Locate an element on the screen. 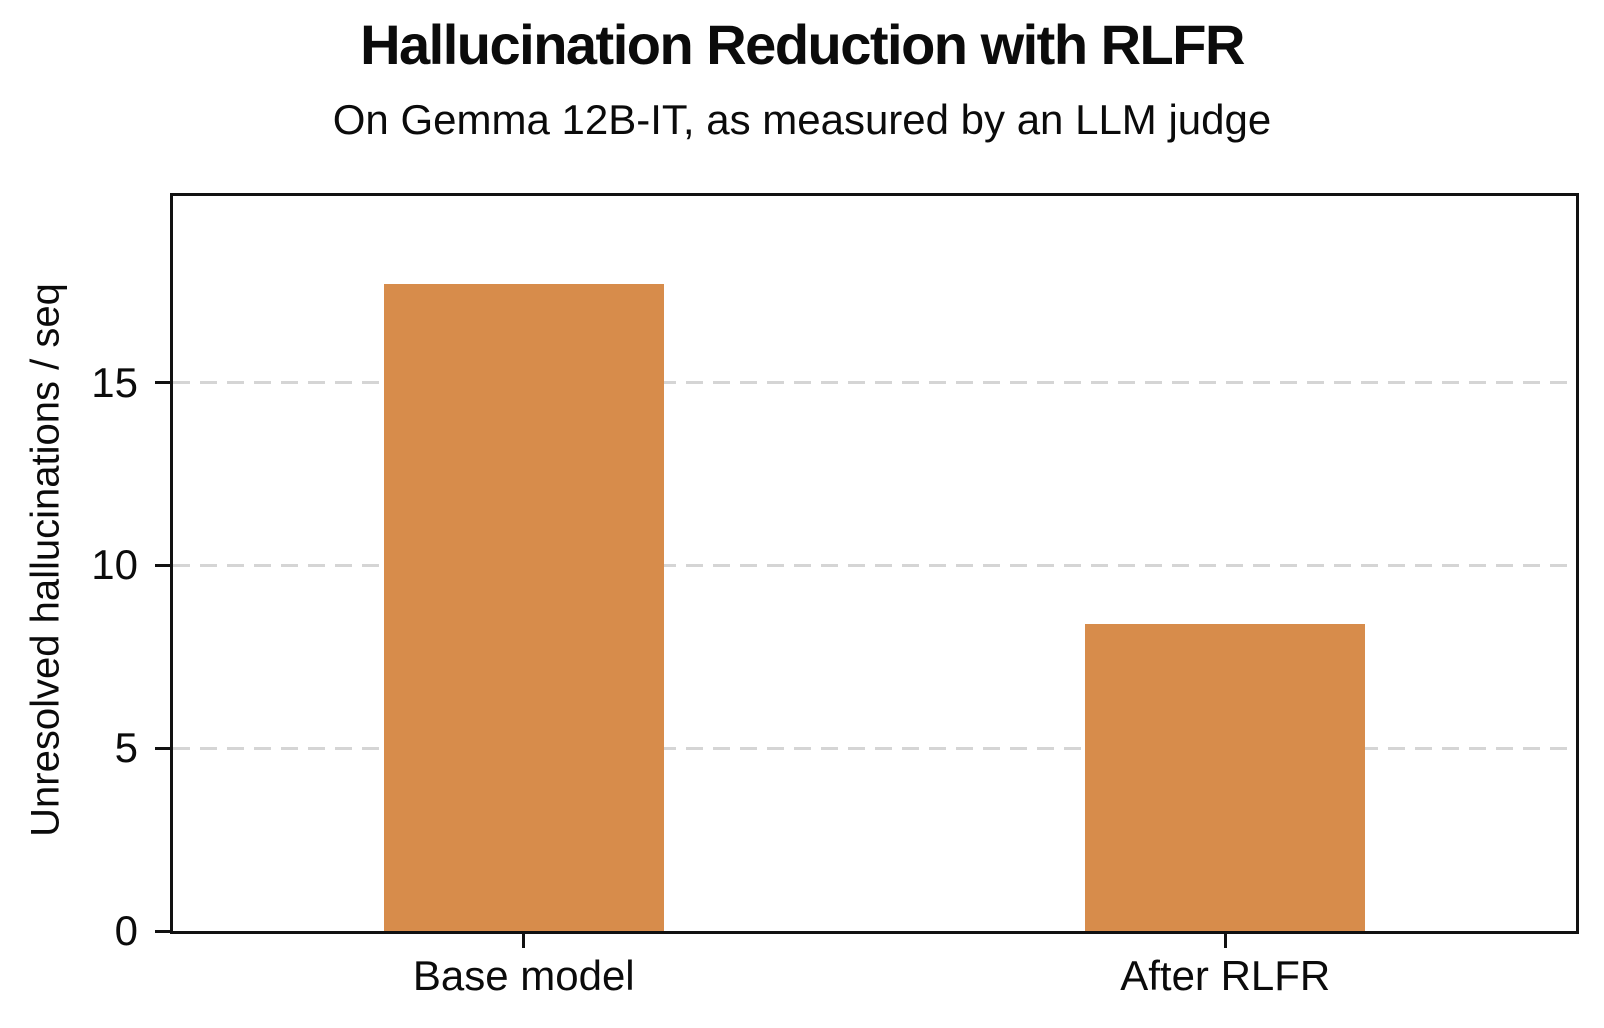 Image resolution: width=1604 pixels, height=1028 pixels. bar-base-model is located at coordinates (523, 607).